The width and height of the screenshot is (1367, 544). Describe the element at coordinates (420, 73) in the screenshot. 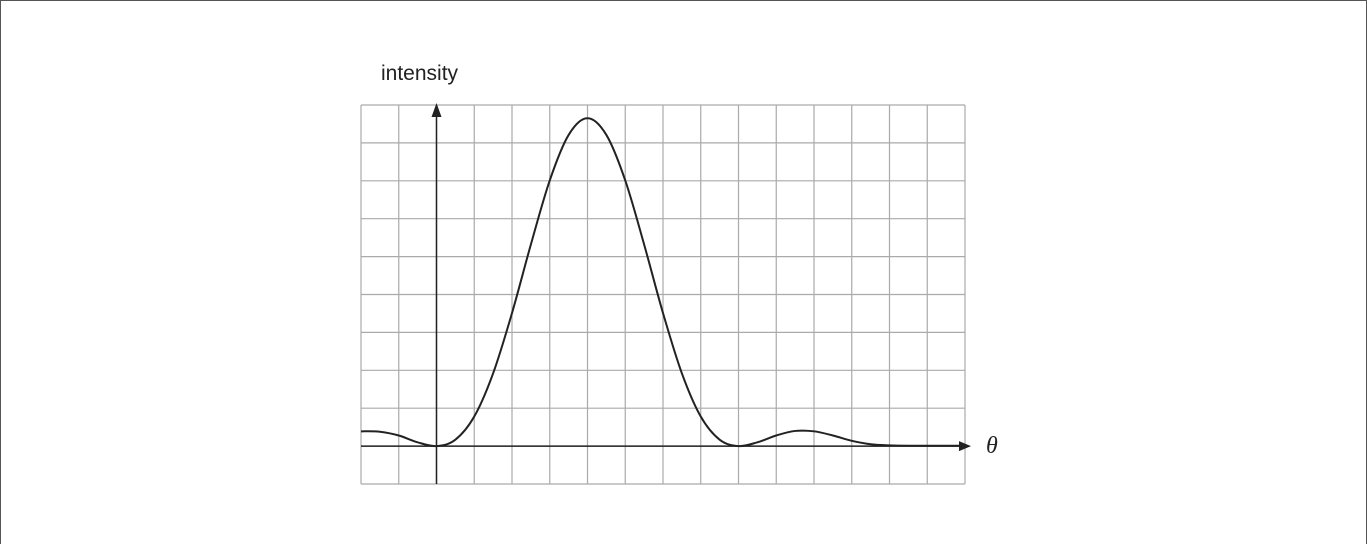

I see `y-axis-label: intensity` at that location.